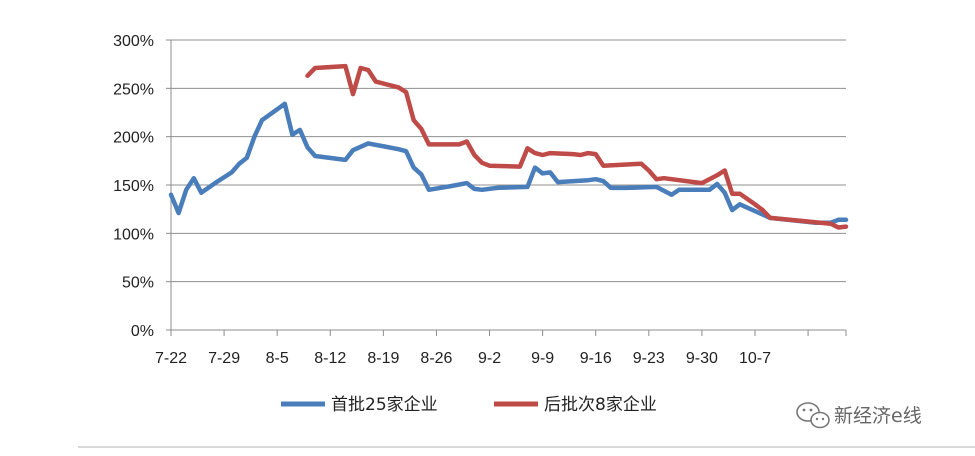 The height and width of the screenshot is (456, 975). What do you see at coordinates (133, 41) in the screenshot?
I see `y-tick-label: 300%` at bounding box center [133, 41].